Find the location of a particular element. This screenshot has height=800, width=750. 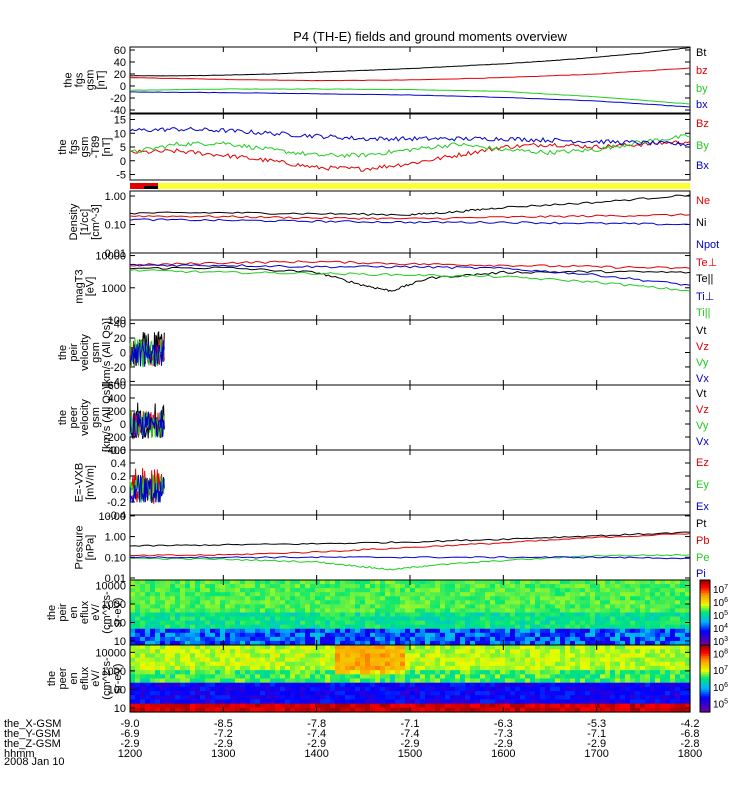

colorbar-cell is located at coordinates (705, 649).